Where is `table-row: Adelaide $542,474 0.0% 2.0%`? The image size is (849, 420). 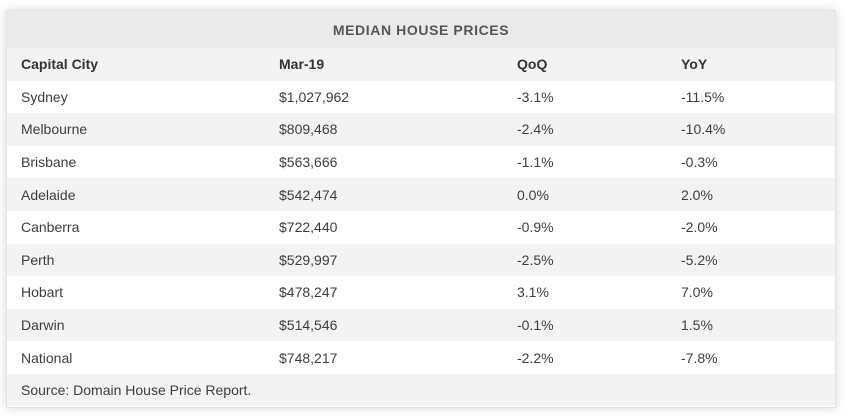
table-row: Adelaide $542,474 0.0% 2.0% is located at coordinates (421, 194).